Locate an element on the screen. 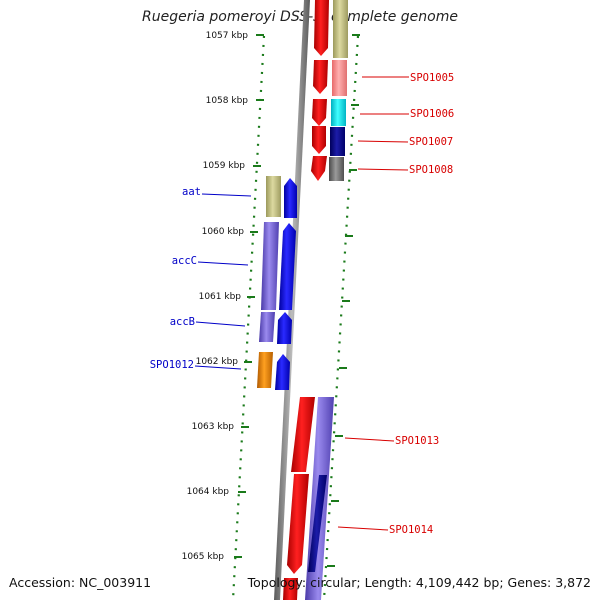  tick-label: 1057 kbp is located at coordinates (227, 36).